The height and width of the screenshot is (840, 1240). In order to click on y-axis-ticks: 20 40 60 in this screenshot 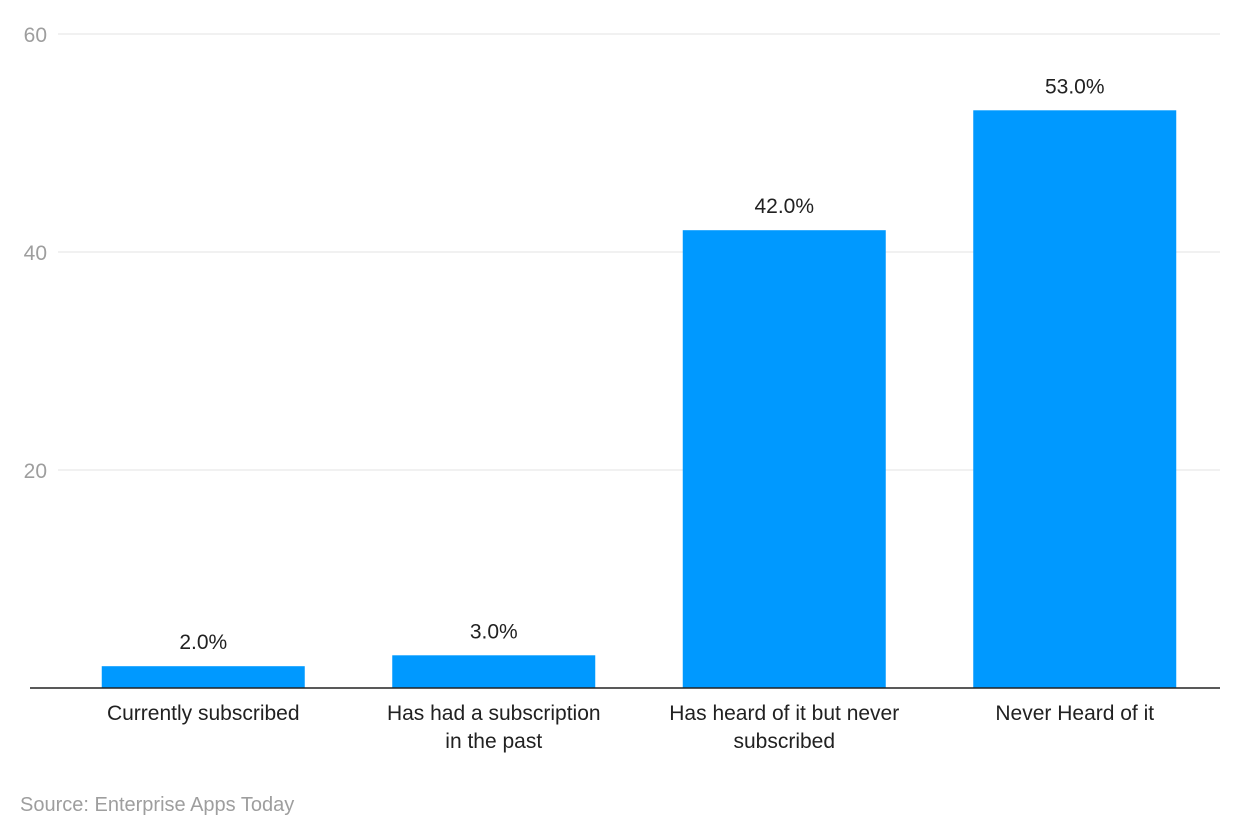, I will do `click(35, 253)`.